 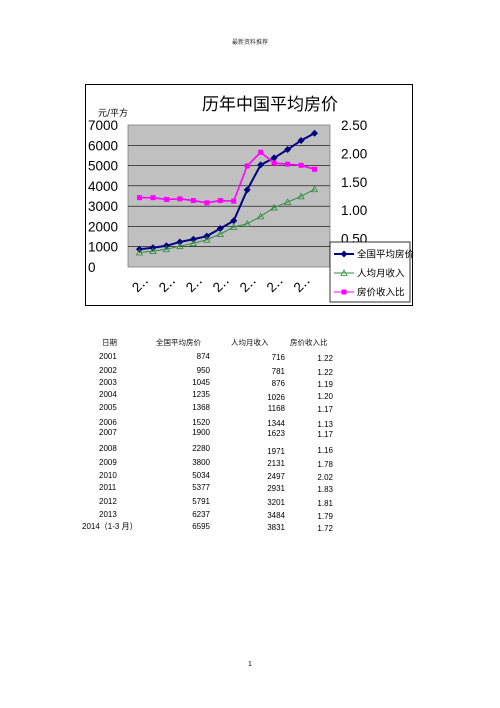 I want to click on table-cell-price: 1045, so click(x=201, y=382).